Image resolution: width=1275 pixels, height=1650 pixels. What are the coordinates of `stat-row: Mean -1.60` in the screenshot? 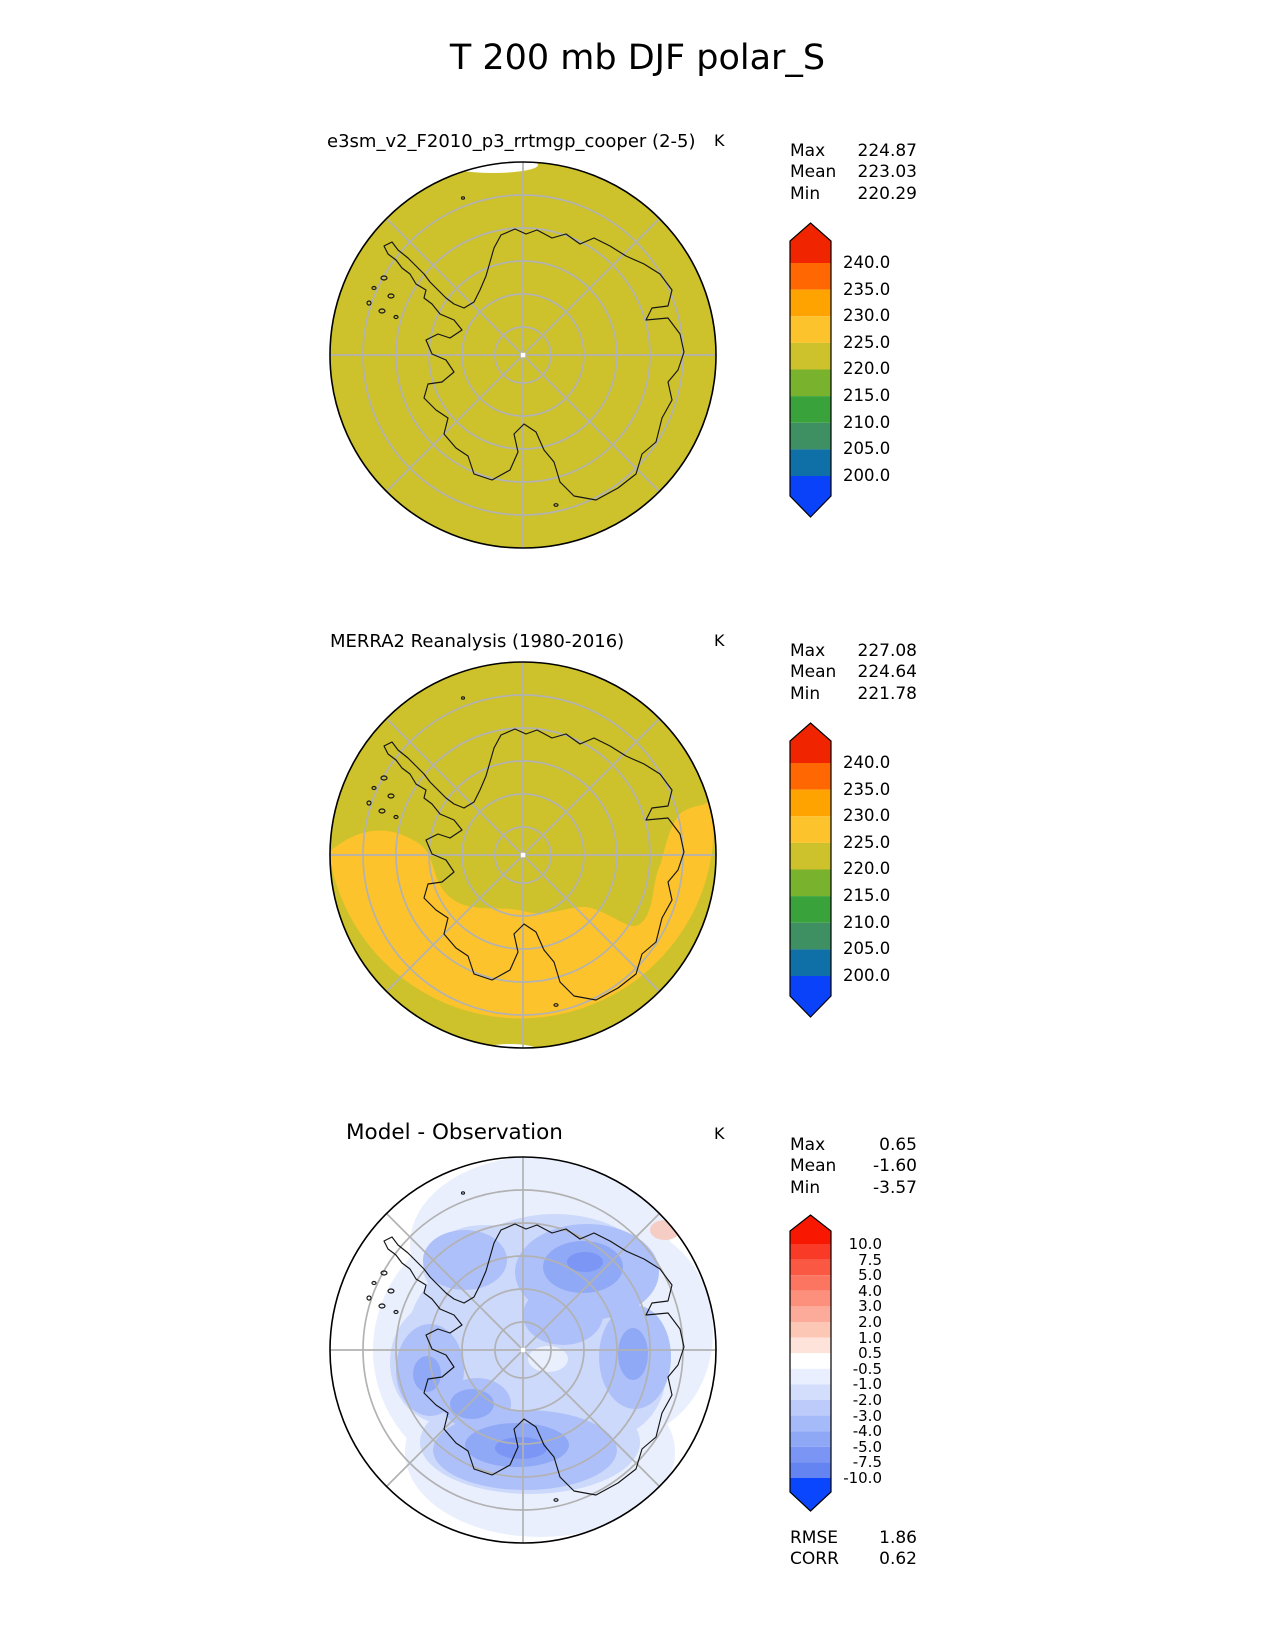 It's located at (853, 1166).